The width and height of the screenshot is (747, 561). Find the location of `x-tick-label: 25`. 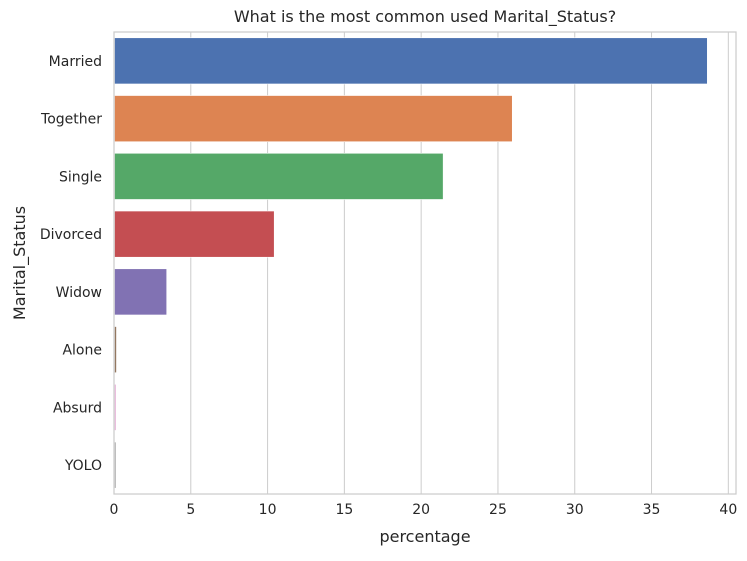

x-tick-label: 25 is located at coordinates (498, 510).